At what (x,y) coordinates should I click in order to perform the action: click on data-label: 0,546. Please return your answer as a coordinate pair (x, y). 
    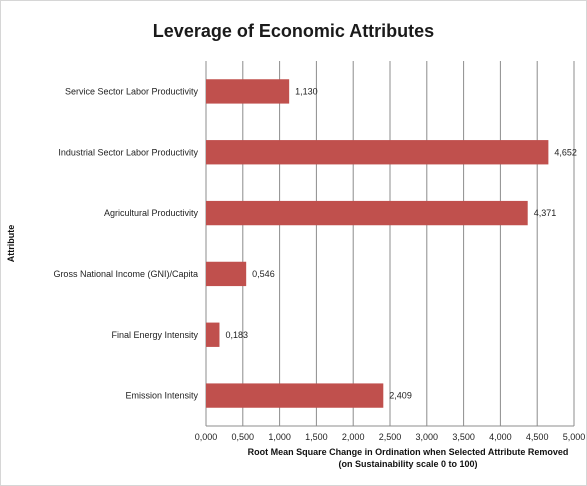
    Looking at the image, I should click on (263, 274).